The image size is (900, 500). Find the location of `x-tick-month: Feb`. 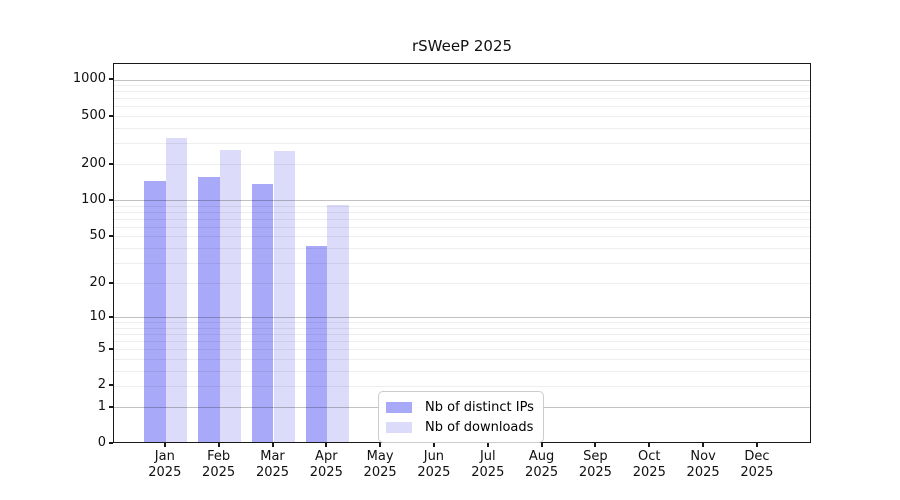

x-tick-month: Feb is located at coordinates (219, 456).